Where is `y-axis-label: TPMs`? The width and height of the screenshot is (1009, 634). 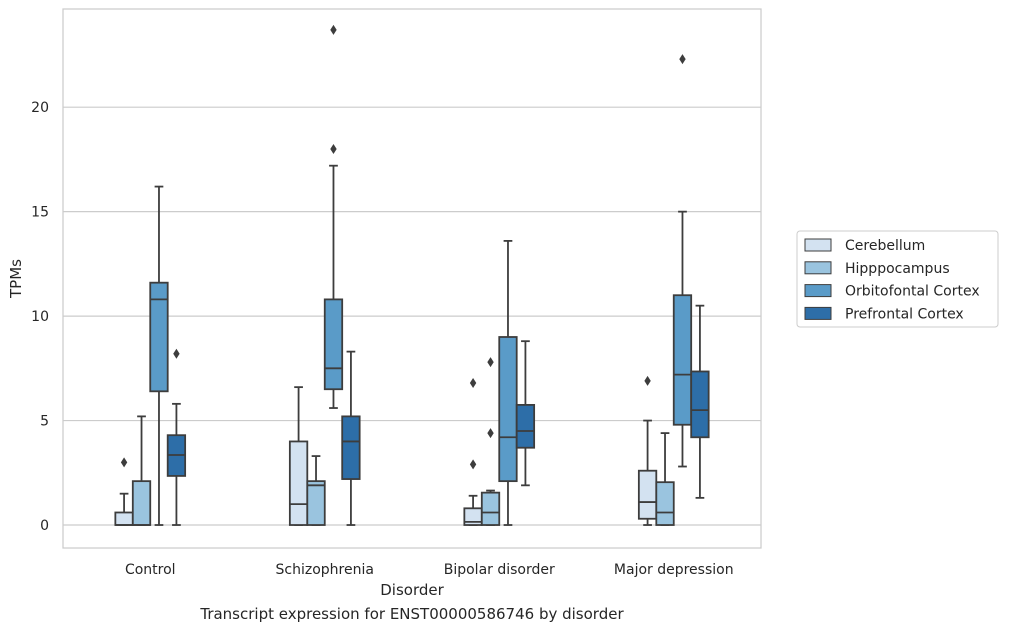
y-axis-label: TPMs is located at coordinates (16, 279).